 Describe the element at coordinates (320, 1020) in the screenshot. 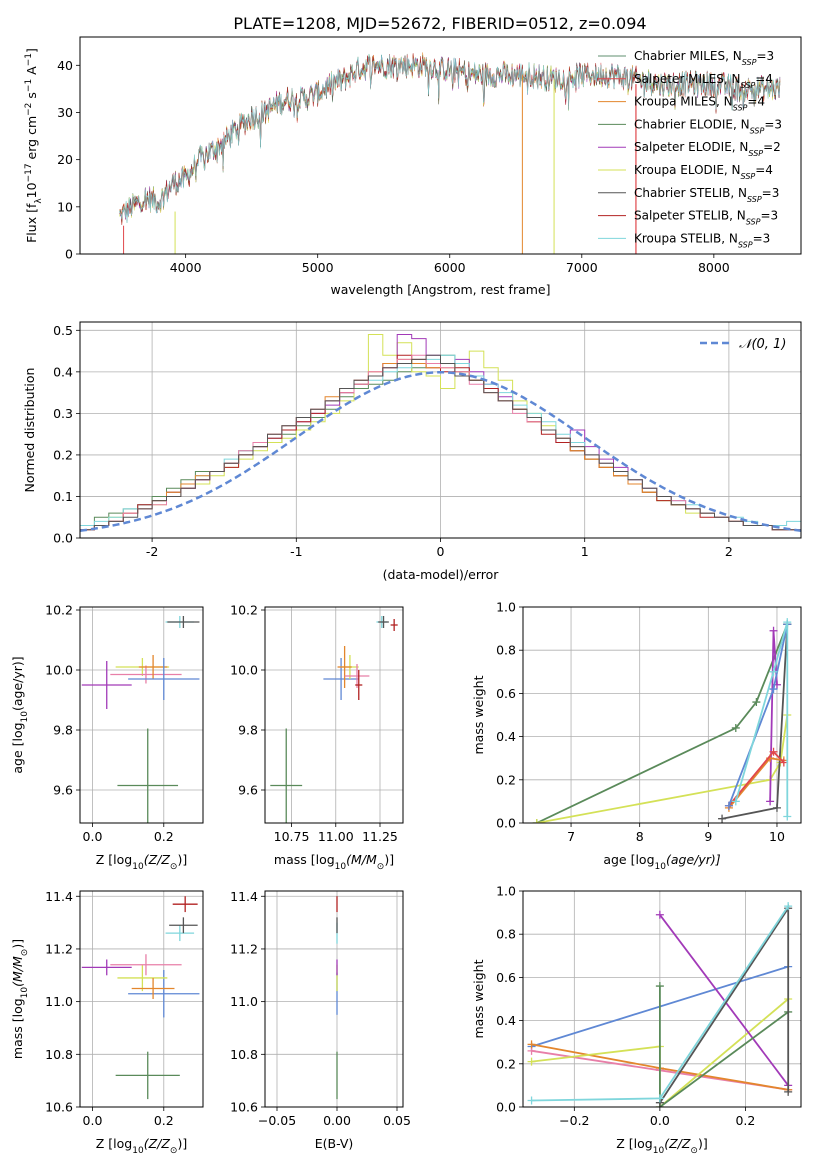

I see `axes-mass-vs-ebv: −0.05 0.00 0.05 10.6 10.8 11.0 11.2 11.4 E(B-V)` at that location.